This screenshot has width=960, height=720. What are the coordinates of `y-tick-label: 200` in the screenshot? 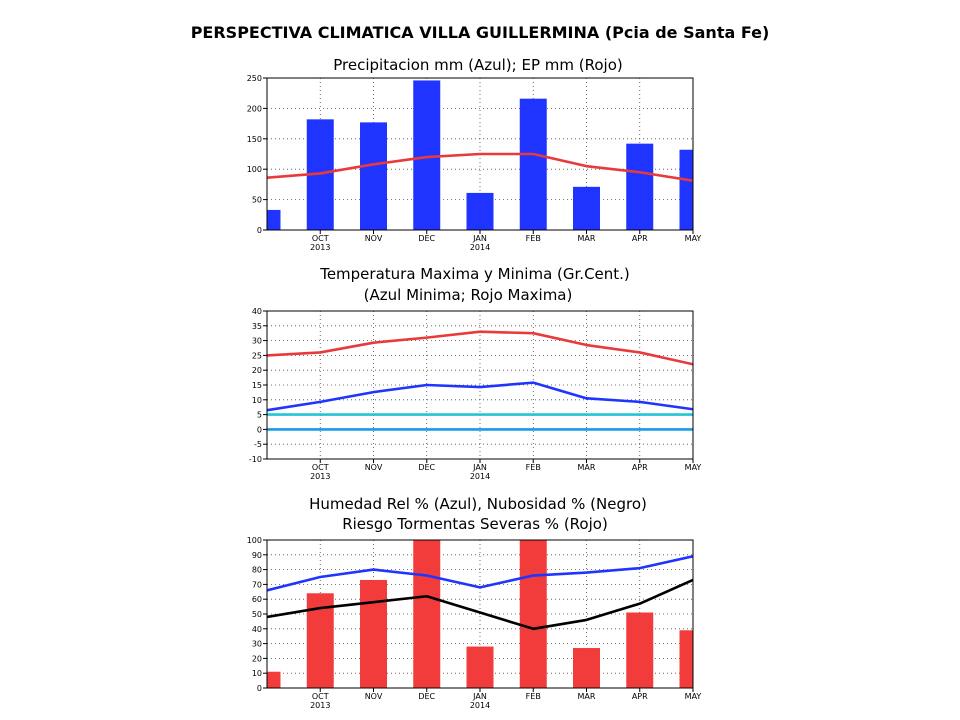 It's located at (254, 108).